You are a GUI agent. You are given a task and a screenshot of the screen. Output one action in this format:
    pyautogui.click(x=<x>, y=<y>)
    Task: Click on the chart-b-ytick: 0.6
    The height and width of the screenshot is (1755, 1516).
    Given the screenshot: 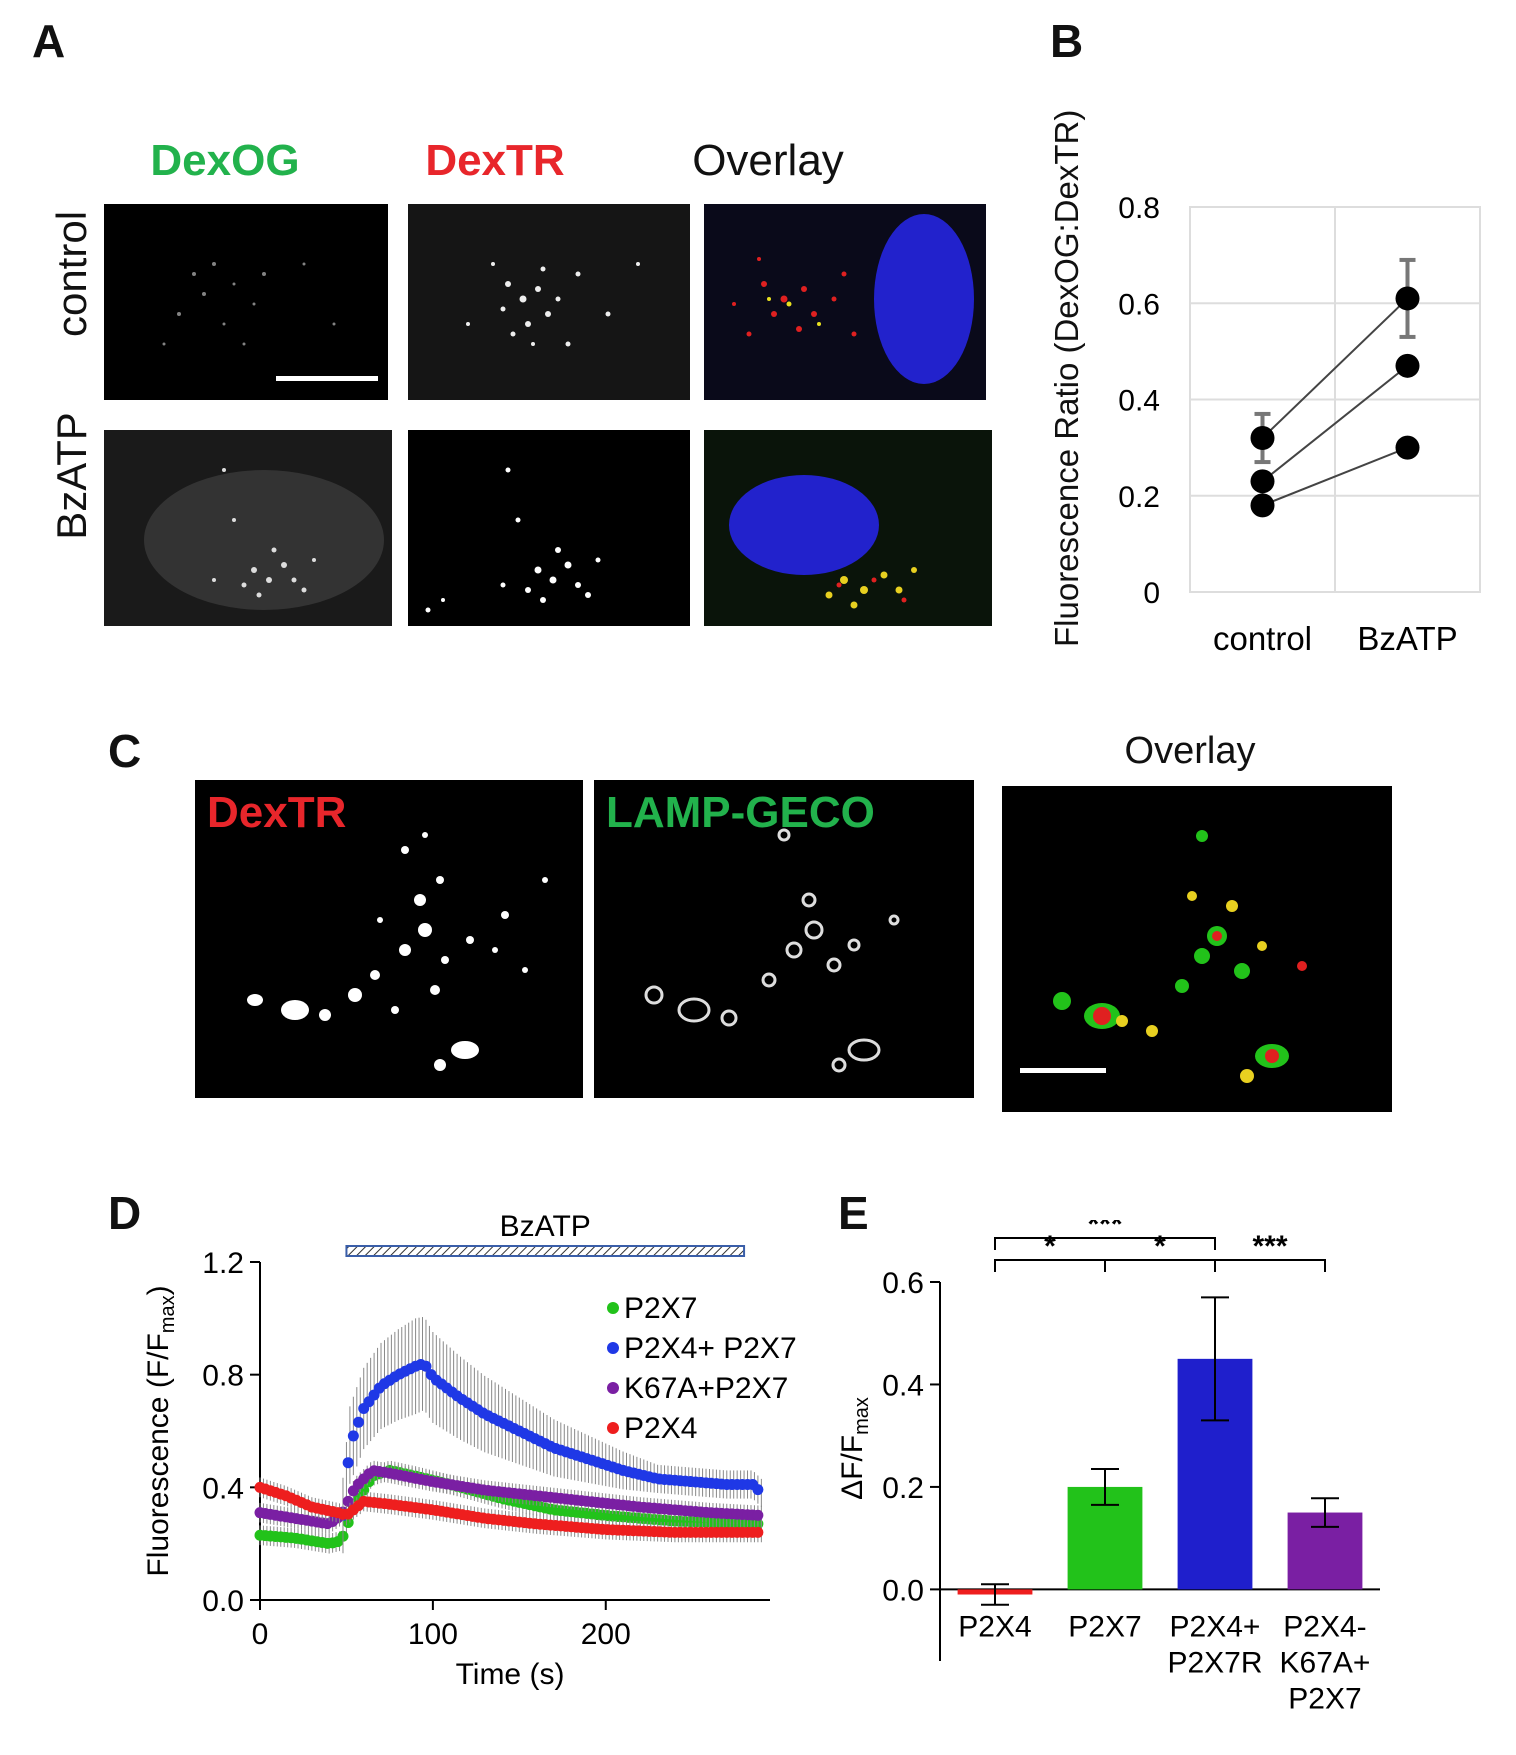 What is the action you would take?
    pyautogui.click(x=1139, y=304)
    